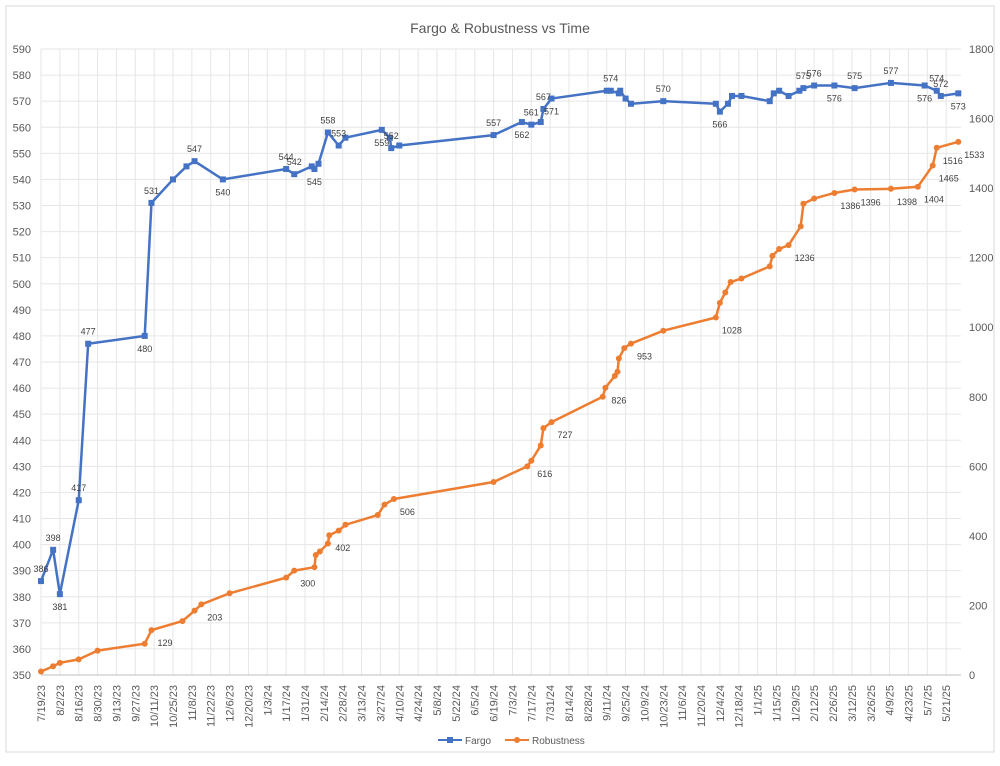 Image resolution: width=1000 pixels, height=766 pixels. I want to click on x-tick-label: 1/29/25, so click(796, 703).